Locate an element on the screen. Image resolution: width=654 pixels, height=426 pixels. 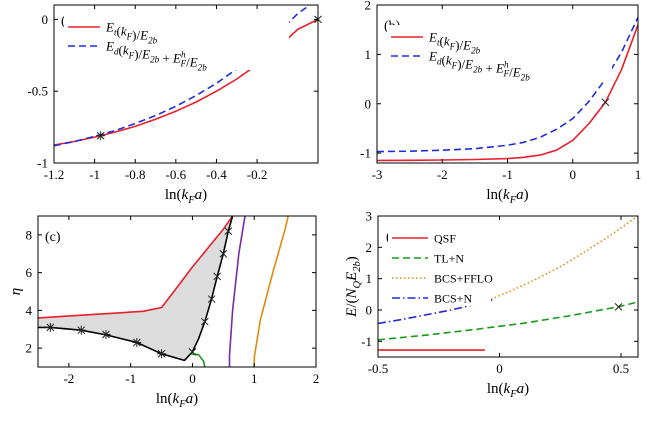
shaded-region is located at coordinates (135, 288).